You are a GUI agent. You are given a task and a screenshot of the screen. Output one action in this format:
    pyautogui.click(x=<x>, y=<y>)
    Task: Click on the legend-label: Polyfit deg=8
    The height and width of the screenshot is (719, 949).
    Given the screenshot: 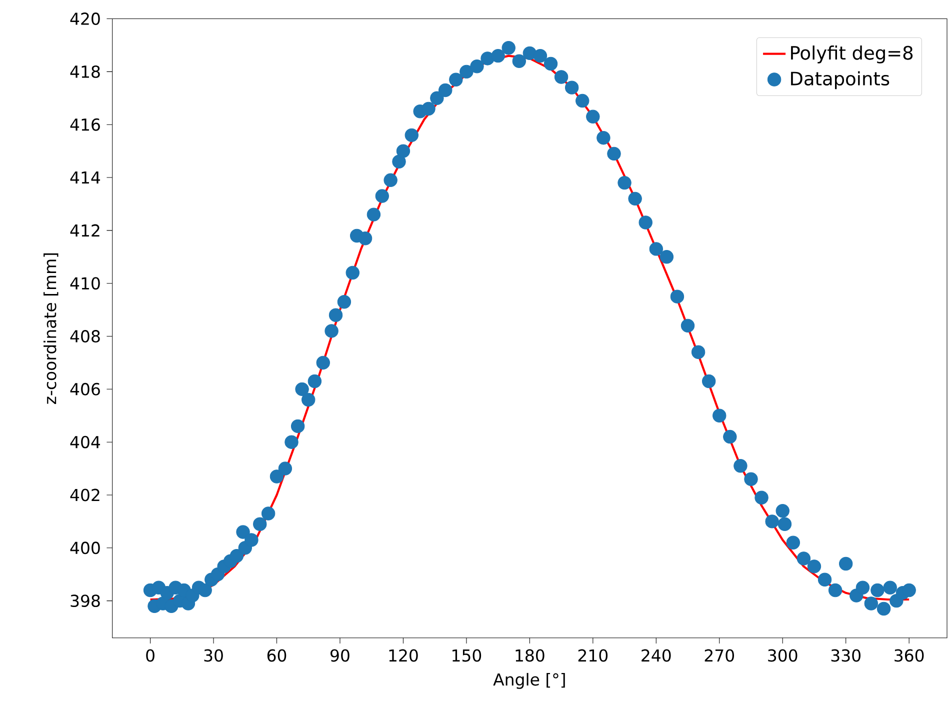 What is the action you would take?
    pyautogui.click(x=852, y=55)
    